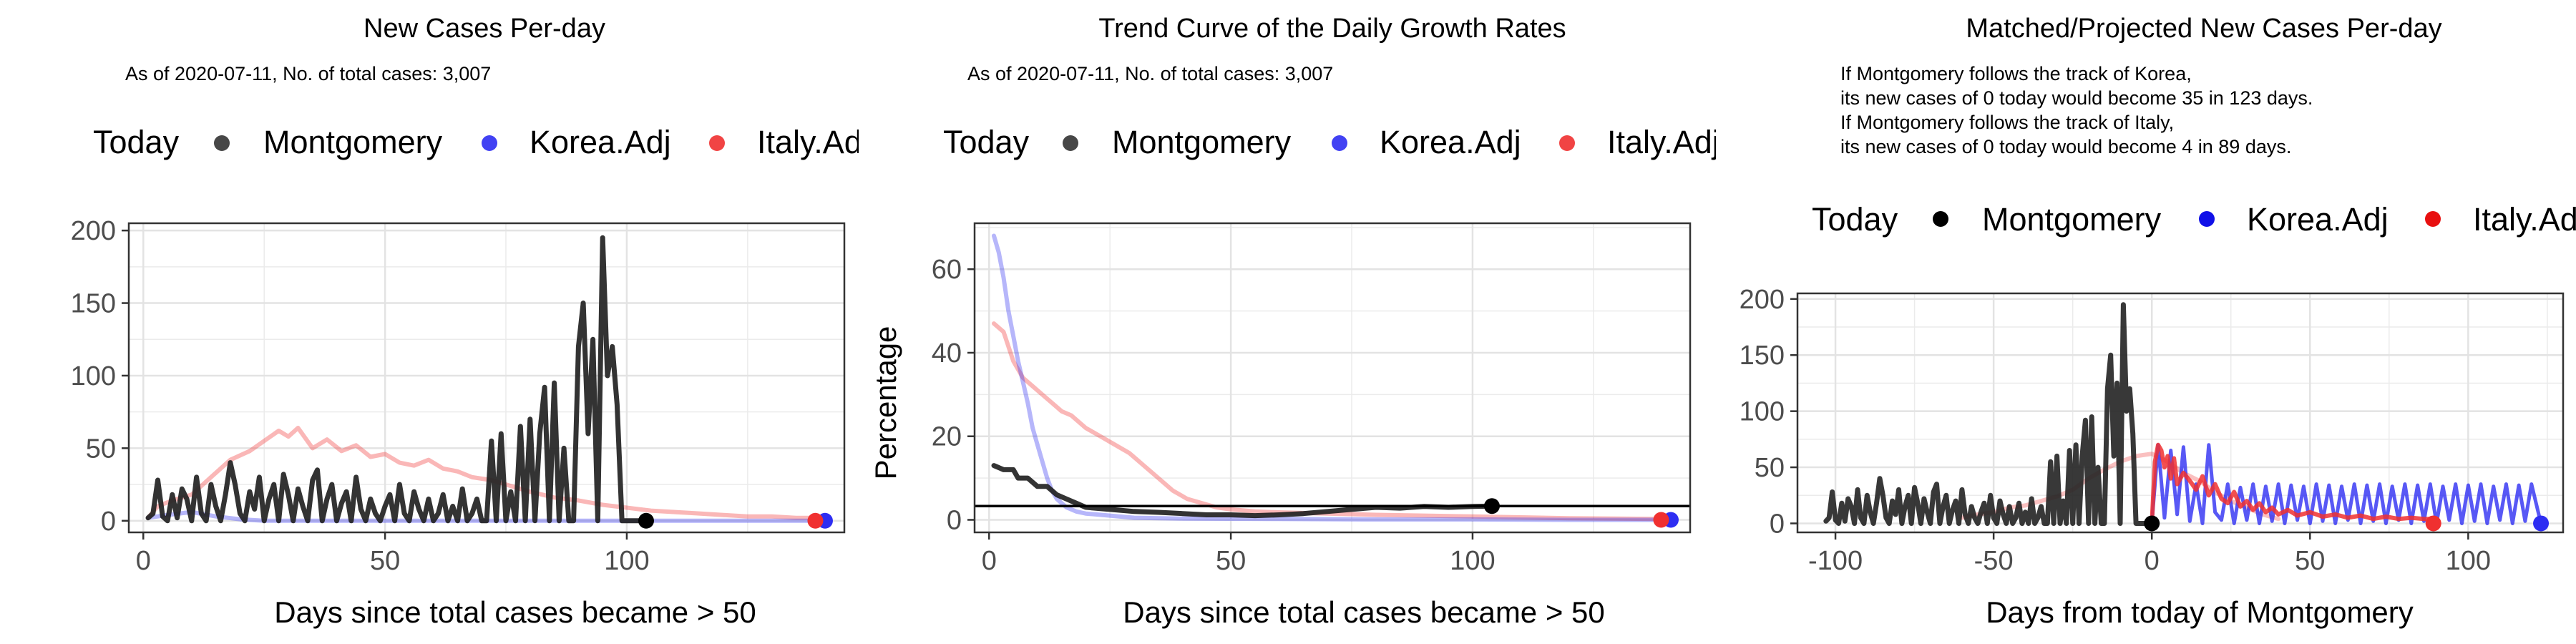 The image size is (2576, 644). I want to click on y-tick-label: 60, so click(947, 270).